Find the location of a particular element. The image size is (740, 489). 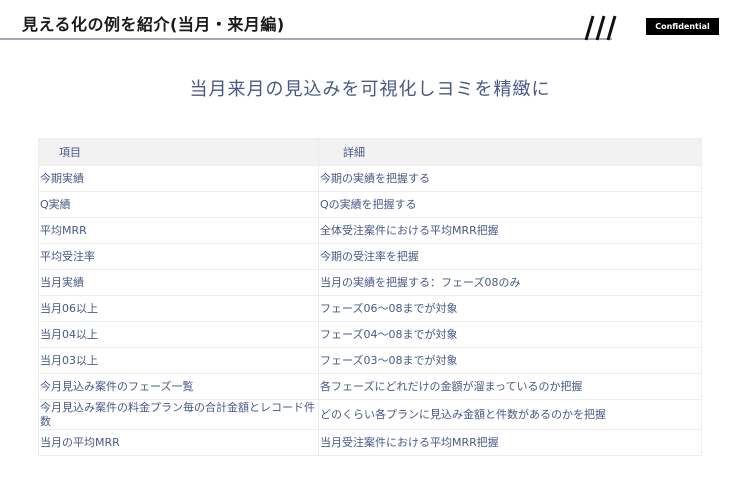

detail-cell: 当月受注案件における平均MRR把握 is located at coordinates (510, 442).